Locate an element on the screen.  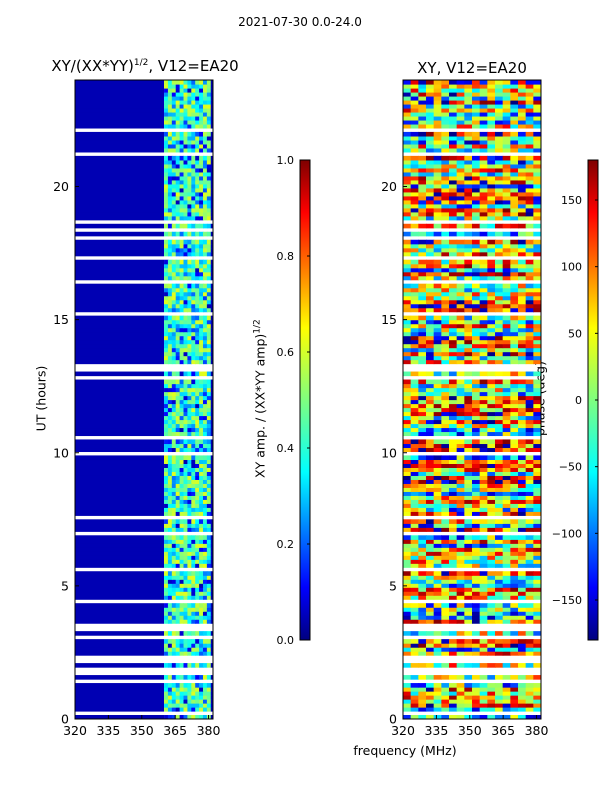
right-y-tick-label: 0 is located at coordinates (393, 719).